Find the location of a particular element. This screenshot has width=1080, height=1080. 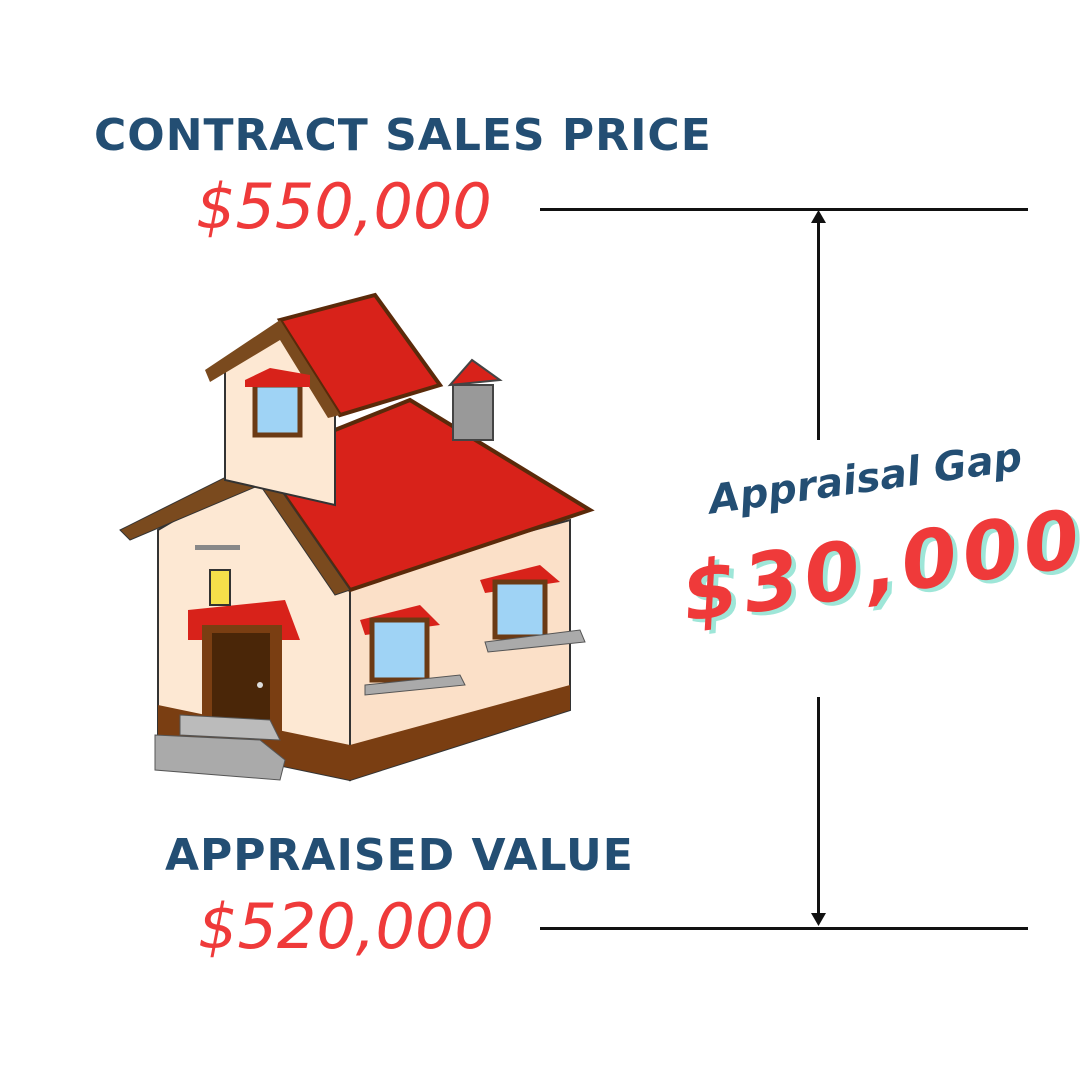

arrow-up-icon is located at coordinates (818, 216).